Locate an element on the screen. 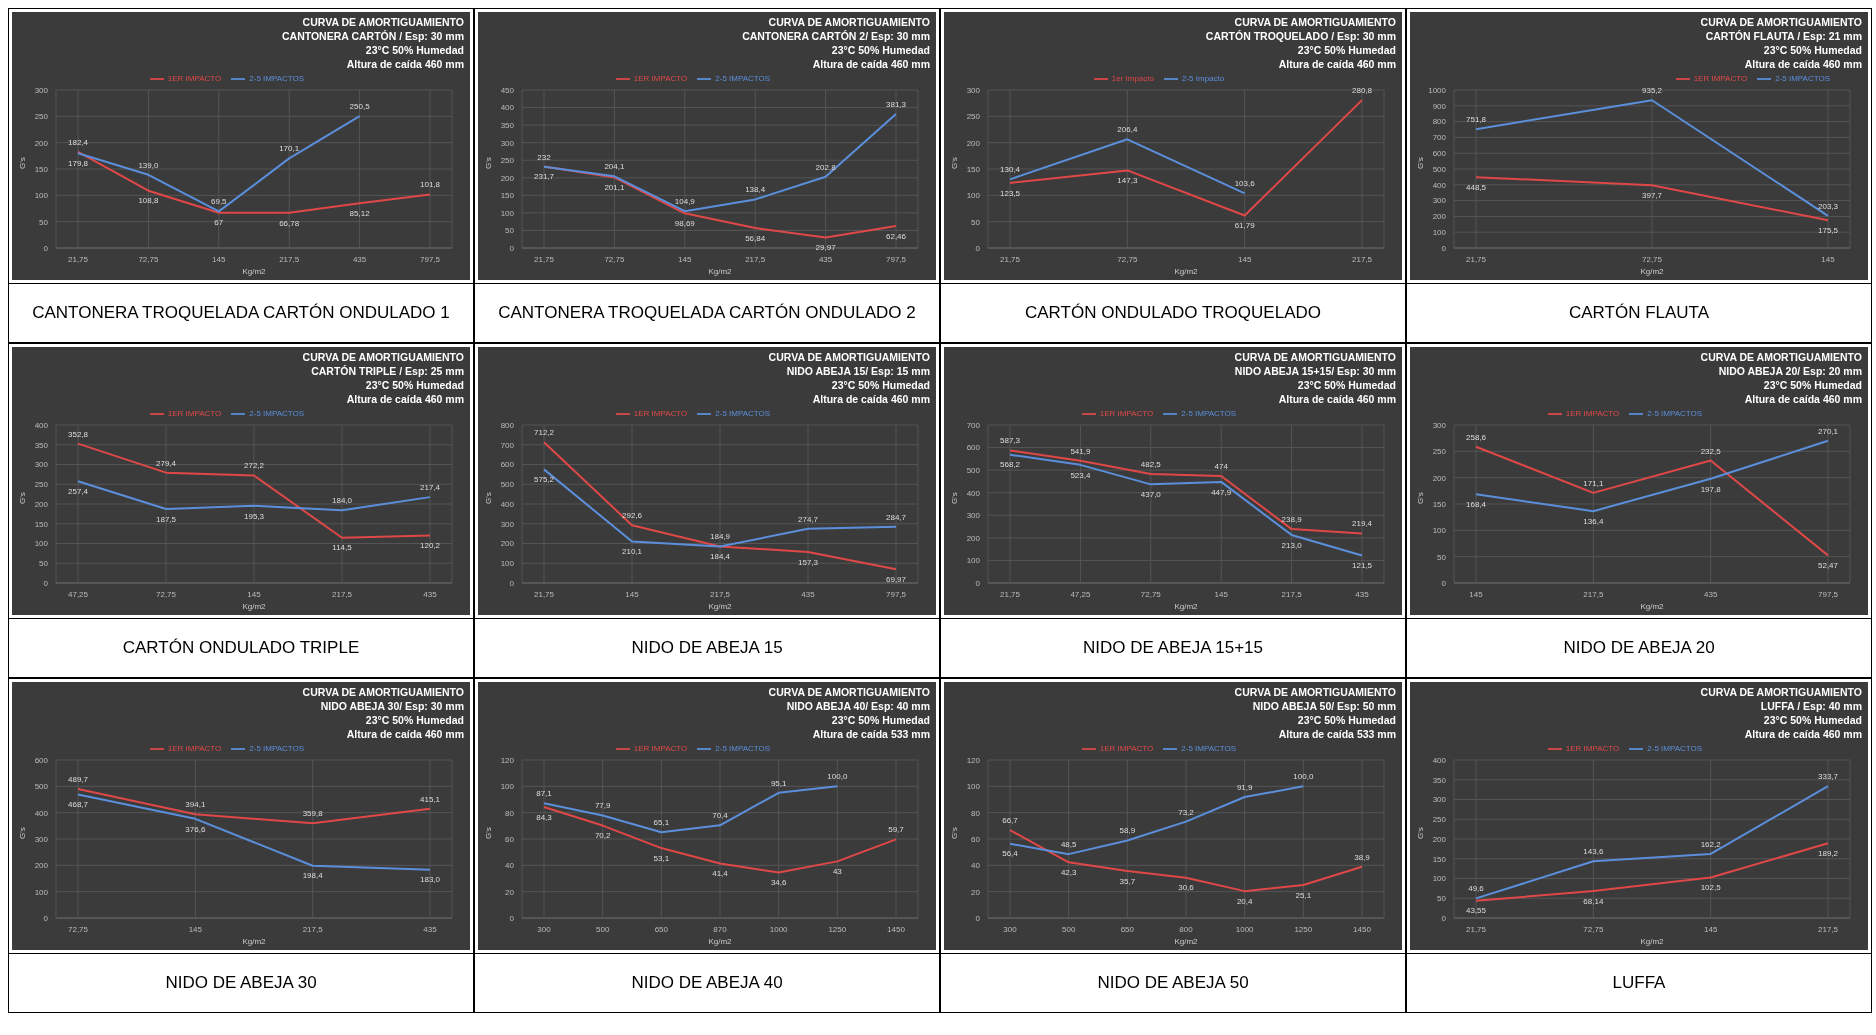 This screenshot has width=1876, height=1035. data-label: 394,1 is located at coordinates (195, 805).